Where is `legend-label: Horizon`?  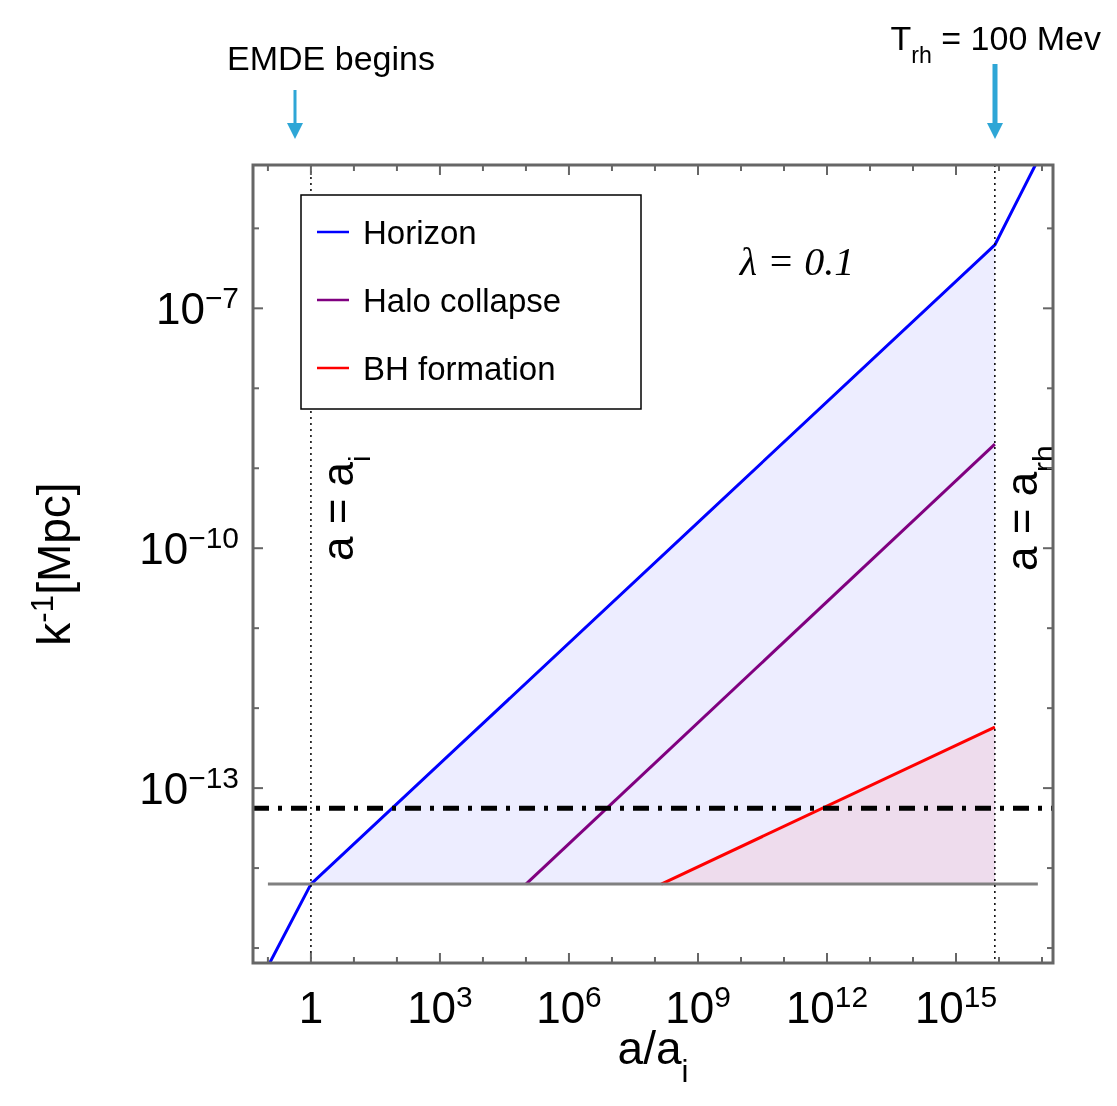 legend-label: Horizon is located at coordinates (420, 232).